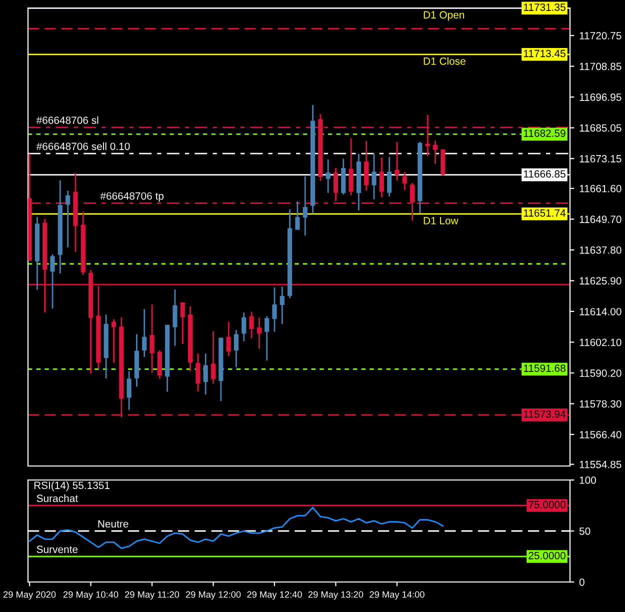 This screenshot has width=625, height=612. What do you see at coordinates (601, 312) in the screenshot?
I see `y-tick-label: 11614.00` at bounding box center [601, 312].